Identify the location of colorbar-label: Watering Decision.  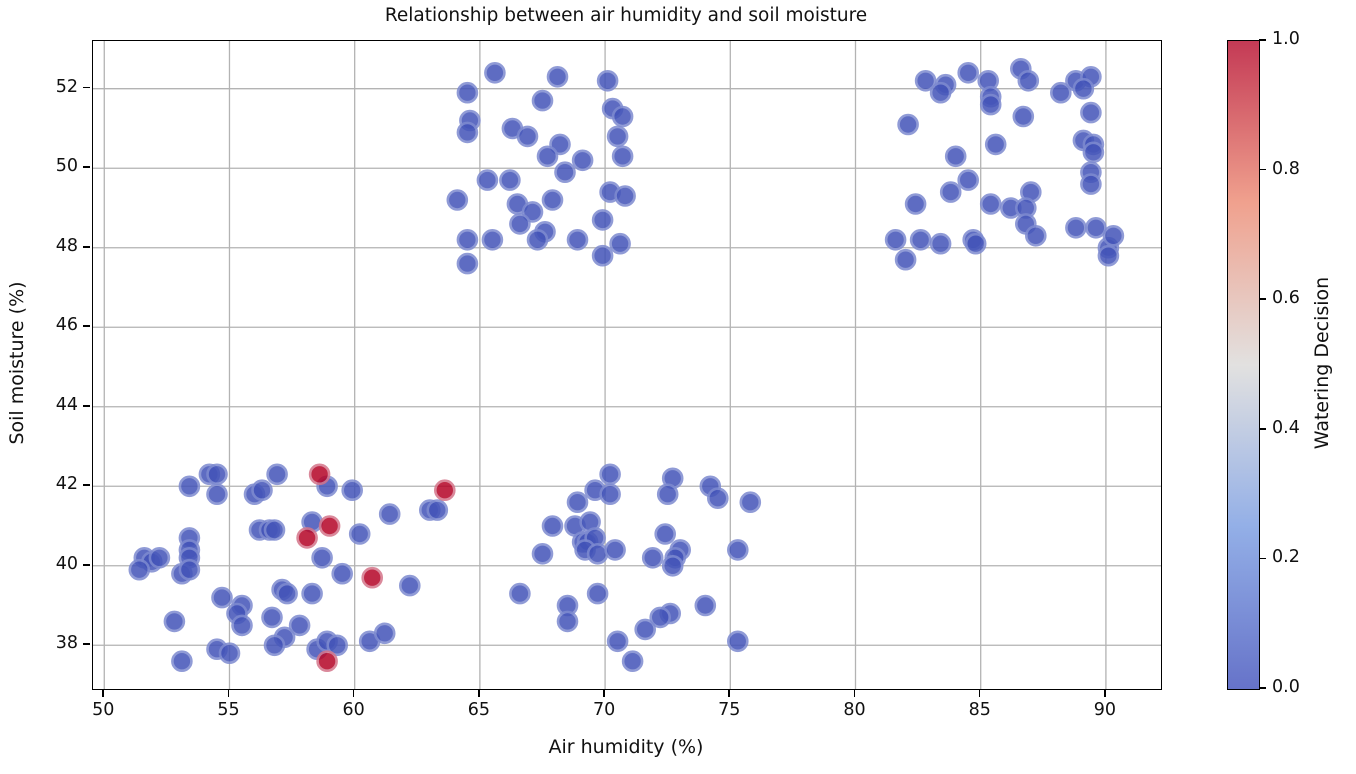
(1322, 363).